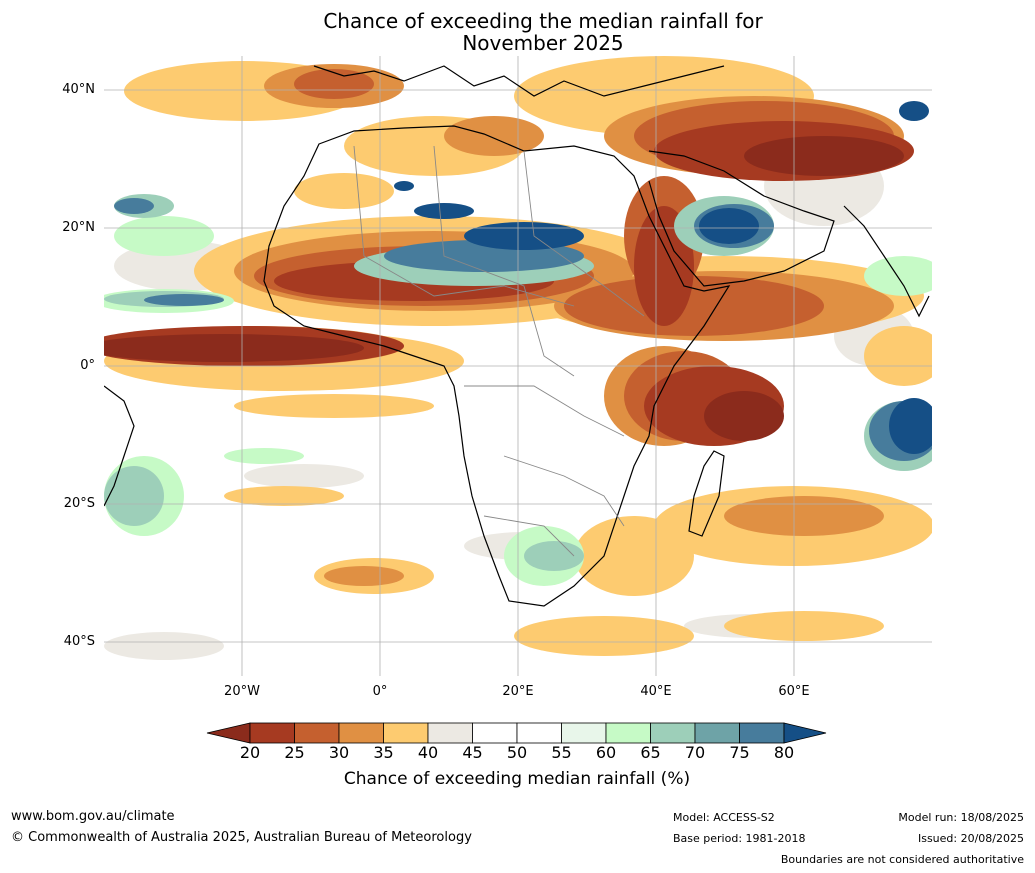 The image size is (1035, 873). What do you see at coordinates (784, 752) in the screenshot?
I see `colorbar-tick-label: 80` at bounding box center [784, 752].